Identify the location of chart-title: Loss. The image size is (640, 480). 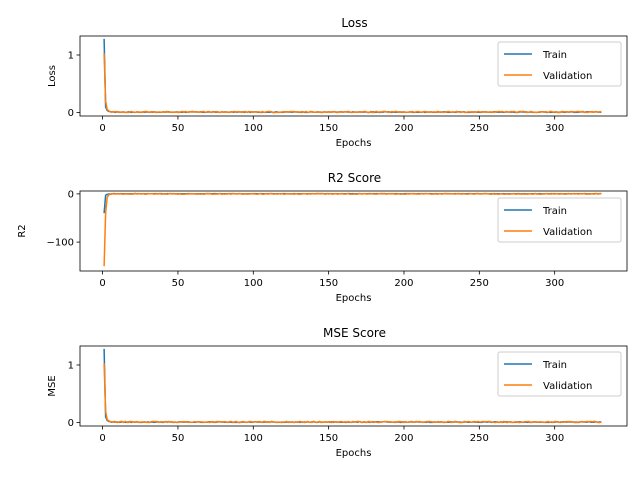
(354, 23).